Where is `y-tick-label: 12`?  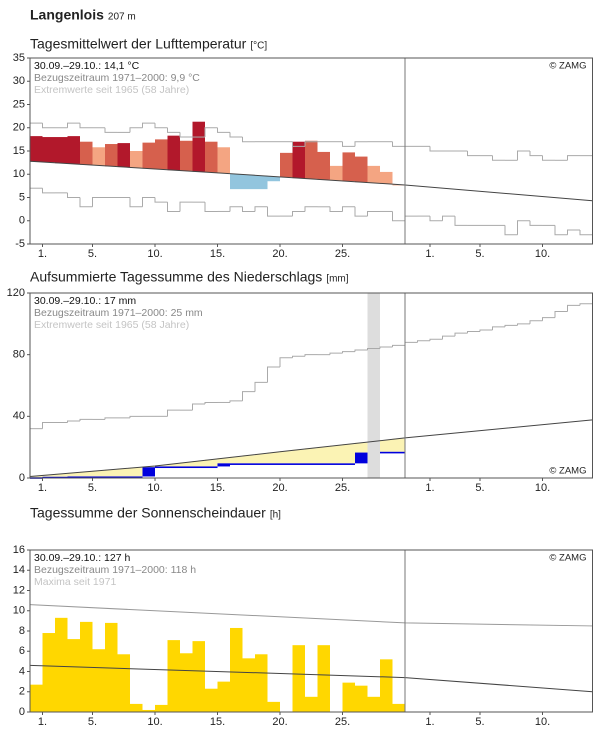 y-tick-label: 12 is located at coordinates (19, 590).